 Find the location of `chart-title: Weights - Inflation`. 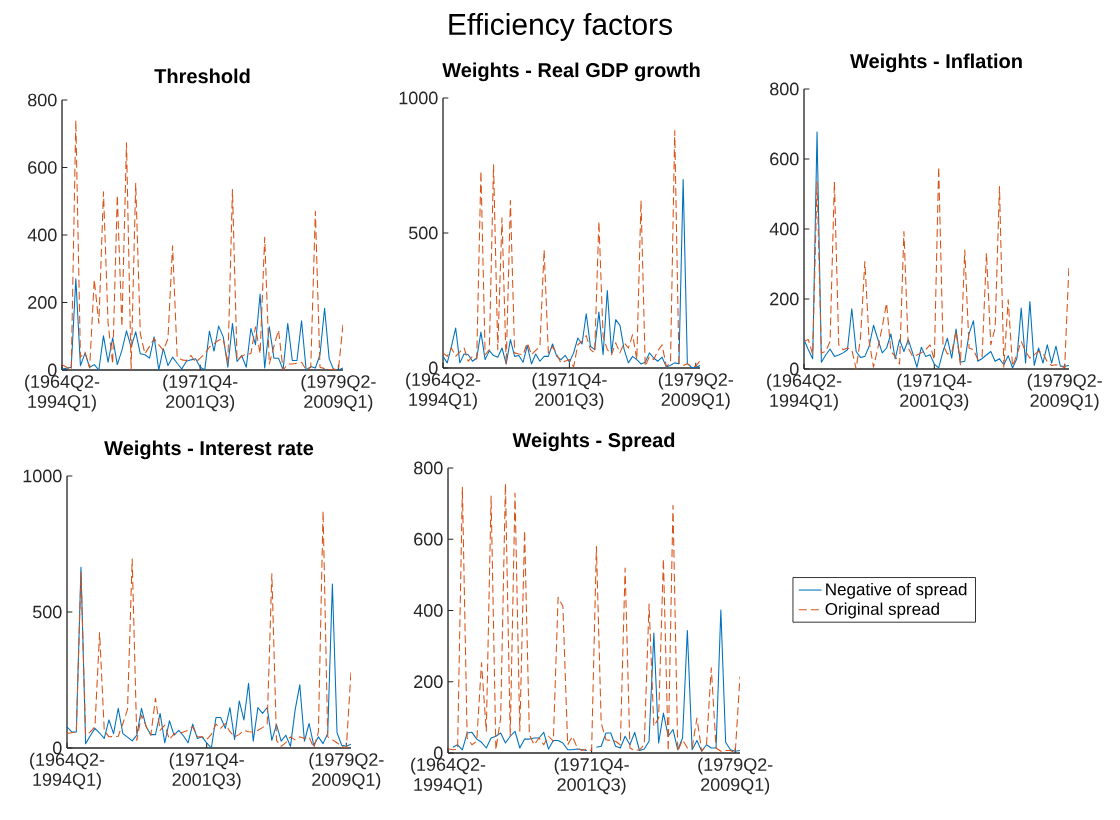

chart-title: Weights - Inflation is located at coordinates (936, 63).